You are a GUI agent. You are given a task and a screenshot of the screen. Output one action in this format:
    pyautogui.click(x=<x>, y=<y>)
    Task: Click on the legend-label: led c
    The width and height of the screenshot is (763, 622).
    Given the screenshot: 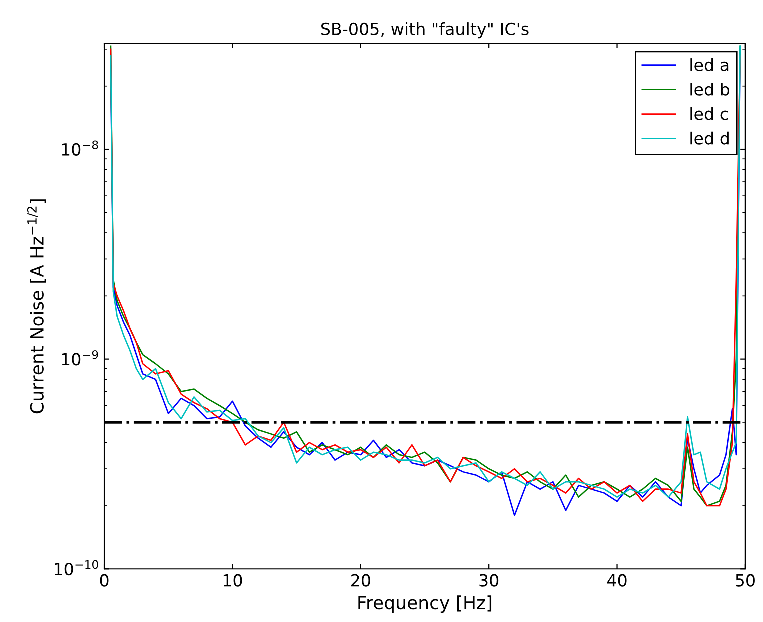 What is the action you would take?
    pyautogui.click(x=709, y=113)
    